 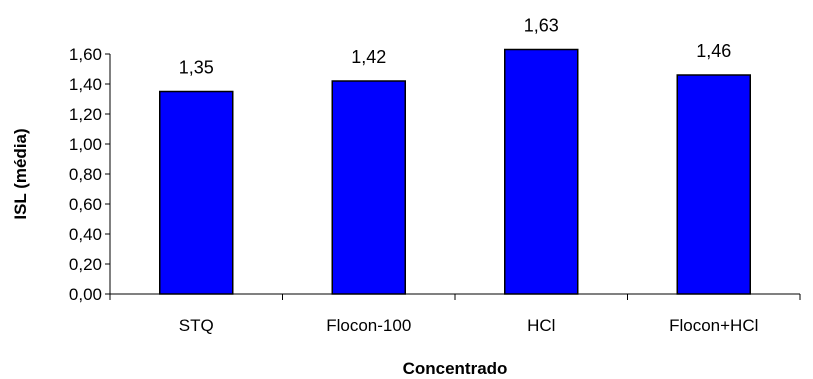 I want to click on y-tick-label: 0,00, so click(x=85, y=294).